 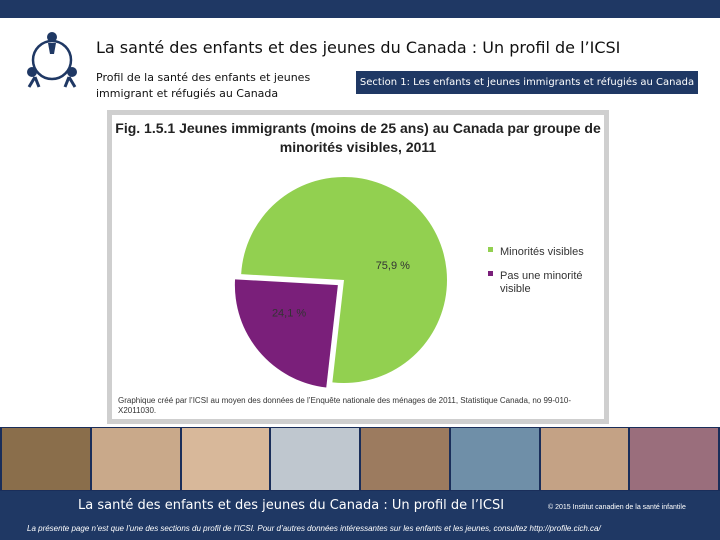 I want to click on top-bar, so click(x=360, y=9).